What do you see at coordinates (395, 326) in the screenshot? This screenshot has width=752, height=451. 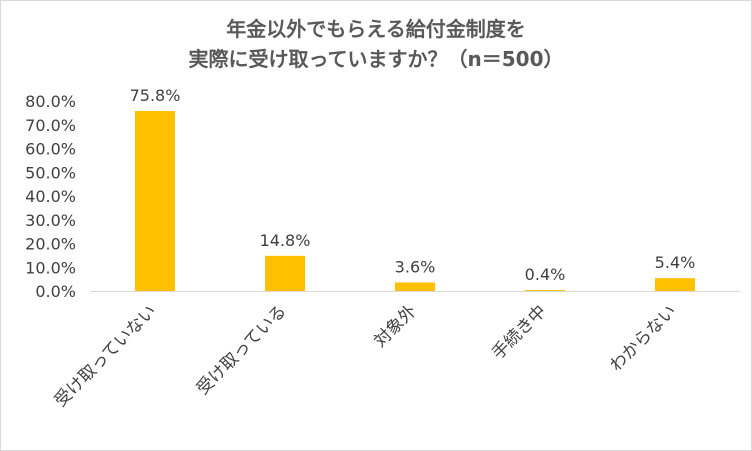 I see `category-label: 対象外` at bounding box center [395, 326].